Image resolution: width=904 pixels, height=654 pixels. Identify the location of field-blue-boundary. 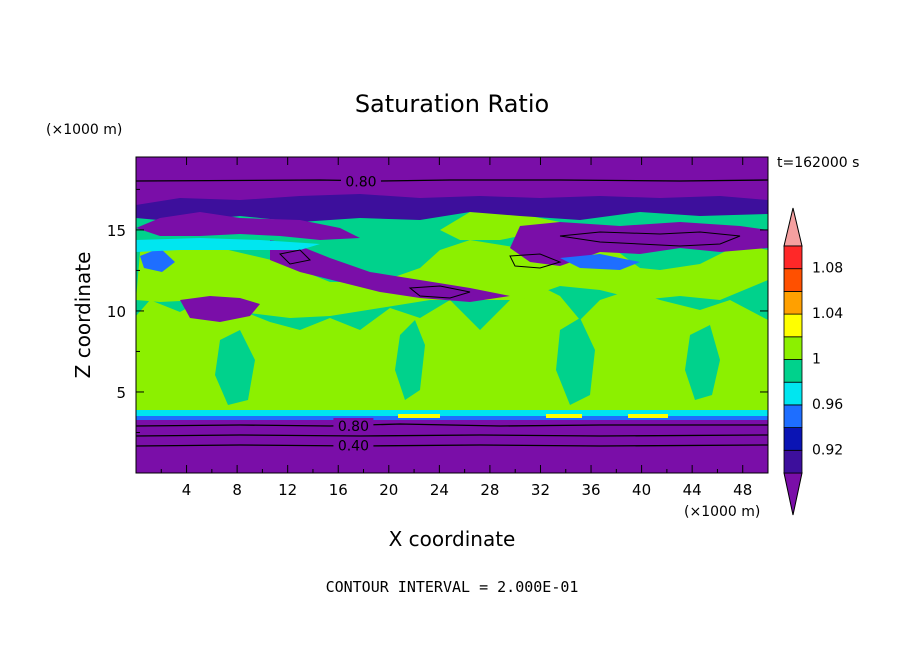
(452, 419).